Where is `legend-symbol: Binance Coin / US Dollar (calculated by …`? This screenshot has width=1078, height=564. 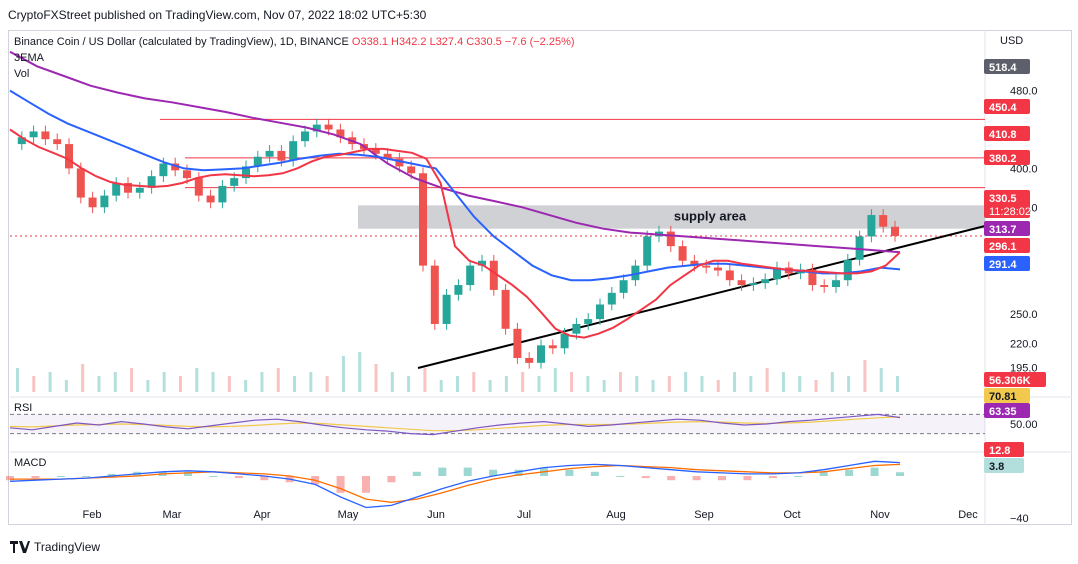 legend-symbol: Binance Coin / US Dollar (calculated by … is located at coordinates (181, 42).